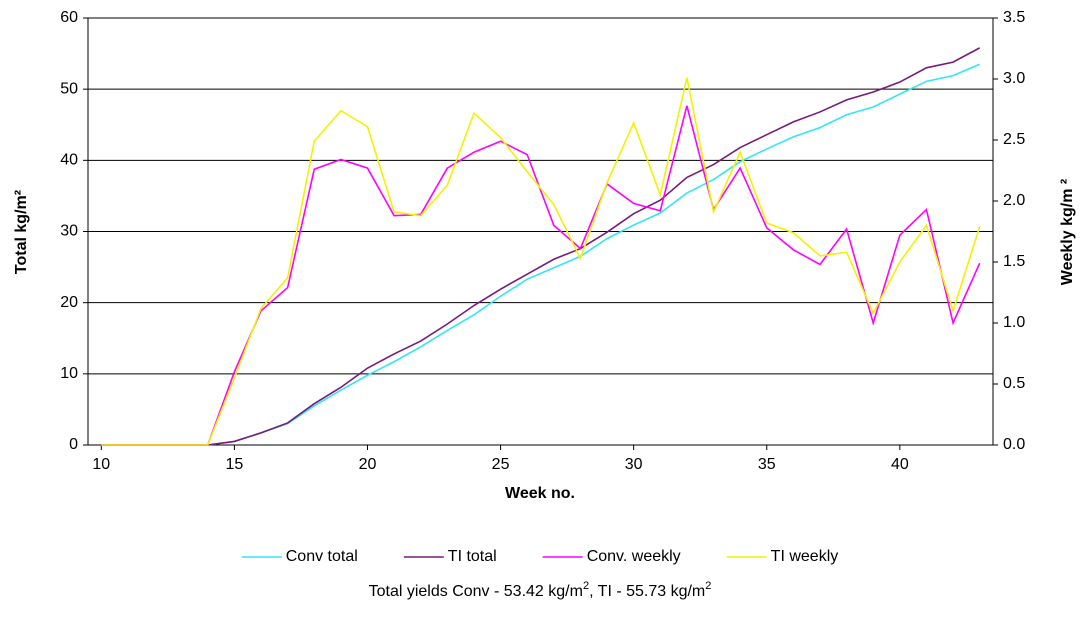 This screenshot has width=1088, height=622. I want to click on y-tick-label: 60, so click(69, 17).